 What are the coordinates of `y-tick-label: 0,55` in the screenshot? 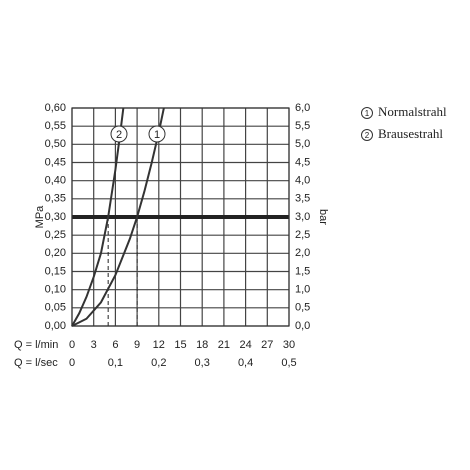 It's located at (55, 126).